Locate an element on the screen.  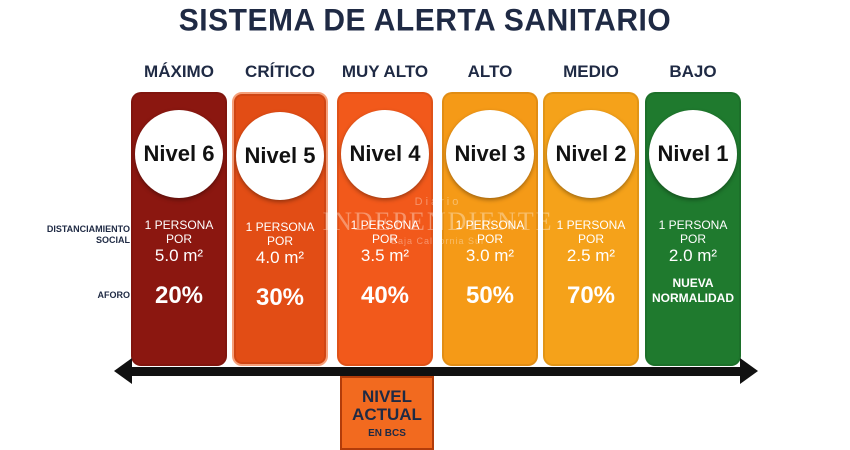
distanciamiento-4: 1 PERSONA POR 3.5 m² is located at coordinates (385, 242).